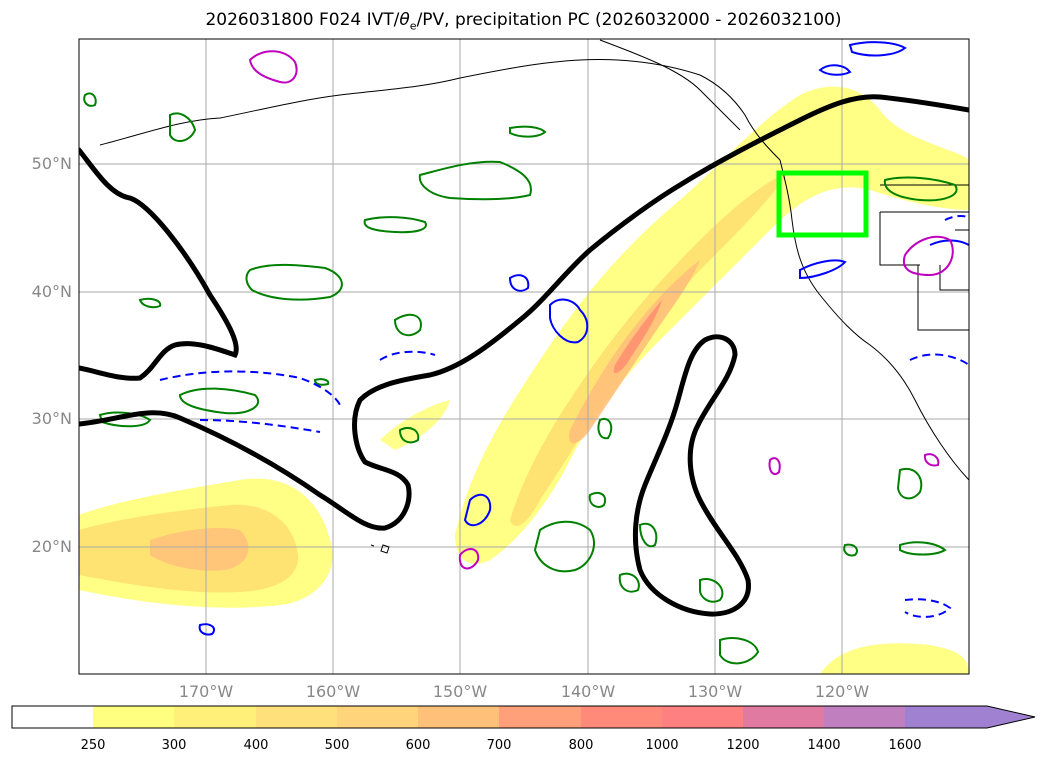 This screenshot has height=767, width=1047. I want to click on colorbar-label: 800, so click(581, 745).